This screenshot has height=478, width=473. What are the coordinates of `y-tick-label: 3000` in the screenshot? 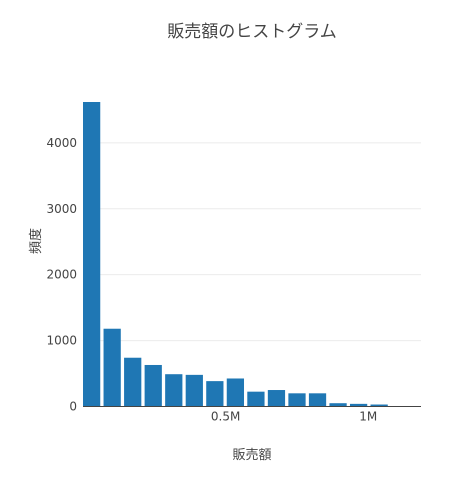 It's located at (61, 209).